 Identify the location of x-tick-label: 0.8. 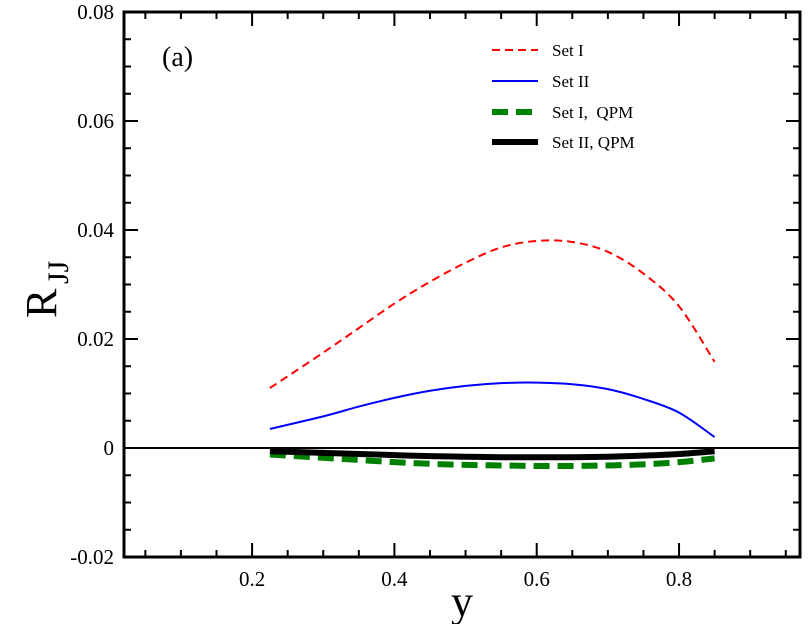
(679, 579).